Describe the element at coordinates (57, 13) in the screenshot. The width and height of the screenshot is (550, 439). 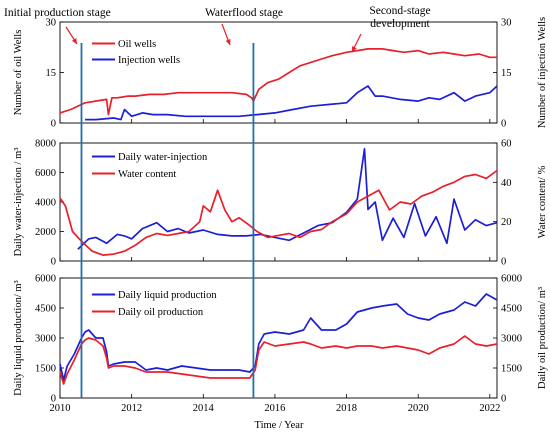
I see `stage1-label: Initial production stage` at that location.